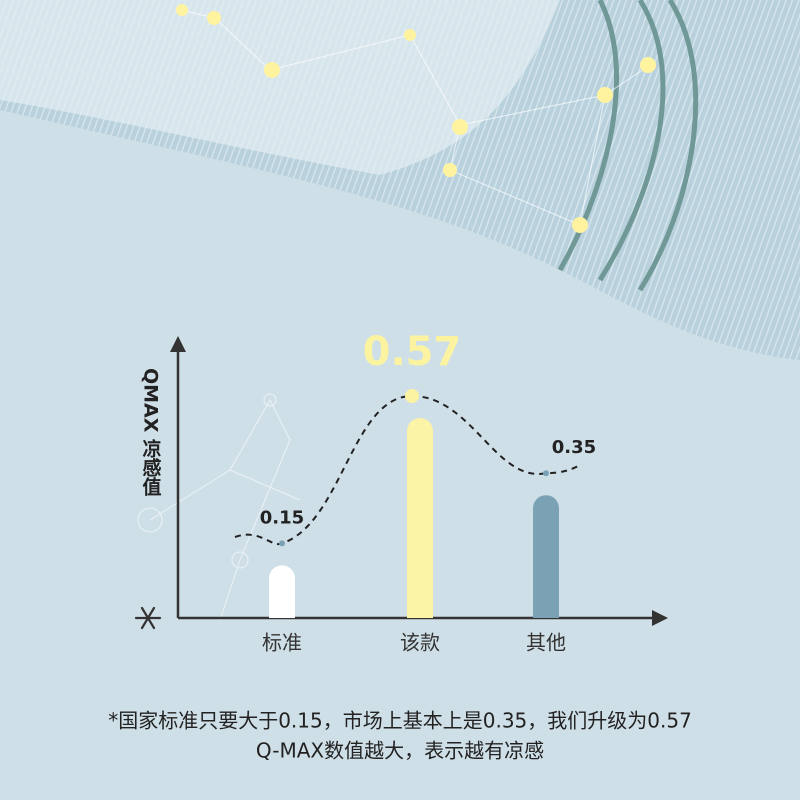 This screenshot has width=800, height=800. I want to click on value-label: 0.35, so click(574, 447).